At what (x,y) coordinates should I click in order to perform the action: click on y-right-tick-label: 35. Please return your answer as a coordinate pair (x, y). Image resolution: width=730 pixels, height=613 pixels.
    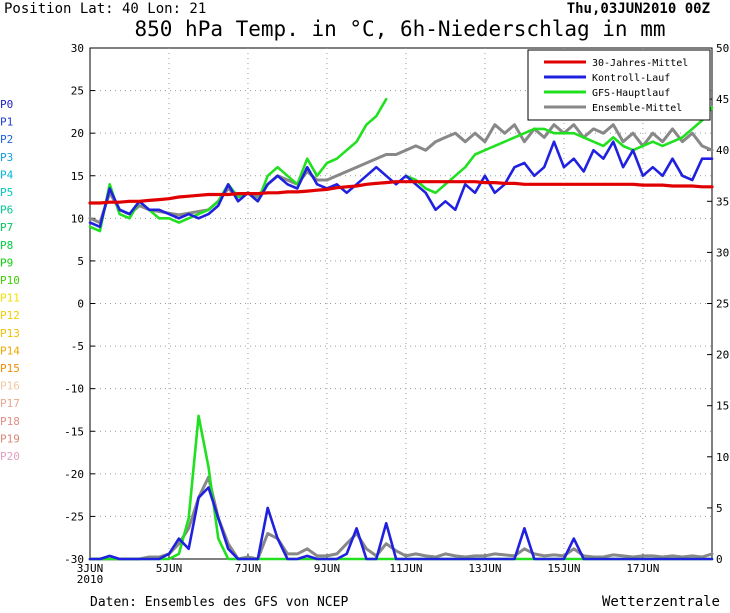
    Looking at the image, I should click on (722, 201).